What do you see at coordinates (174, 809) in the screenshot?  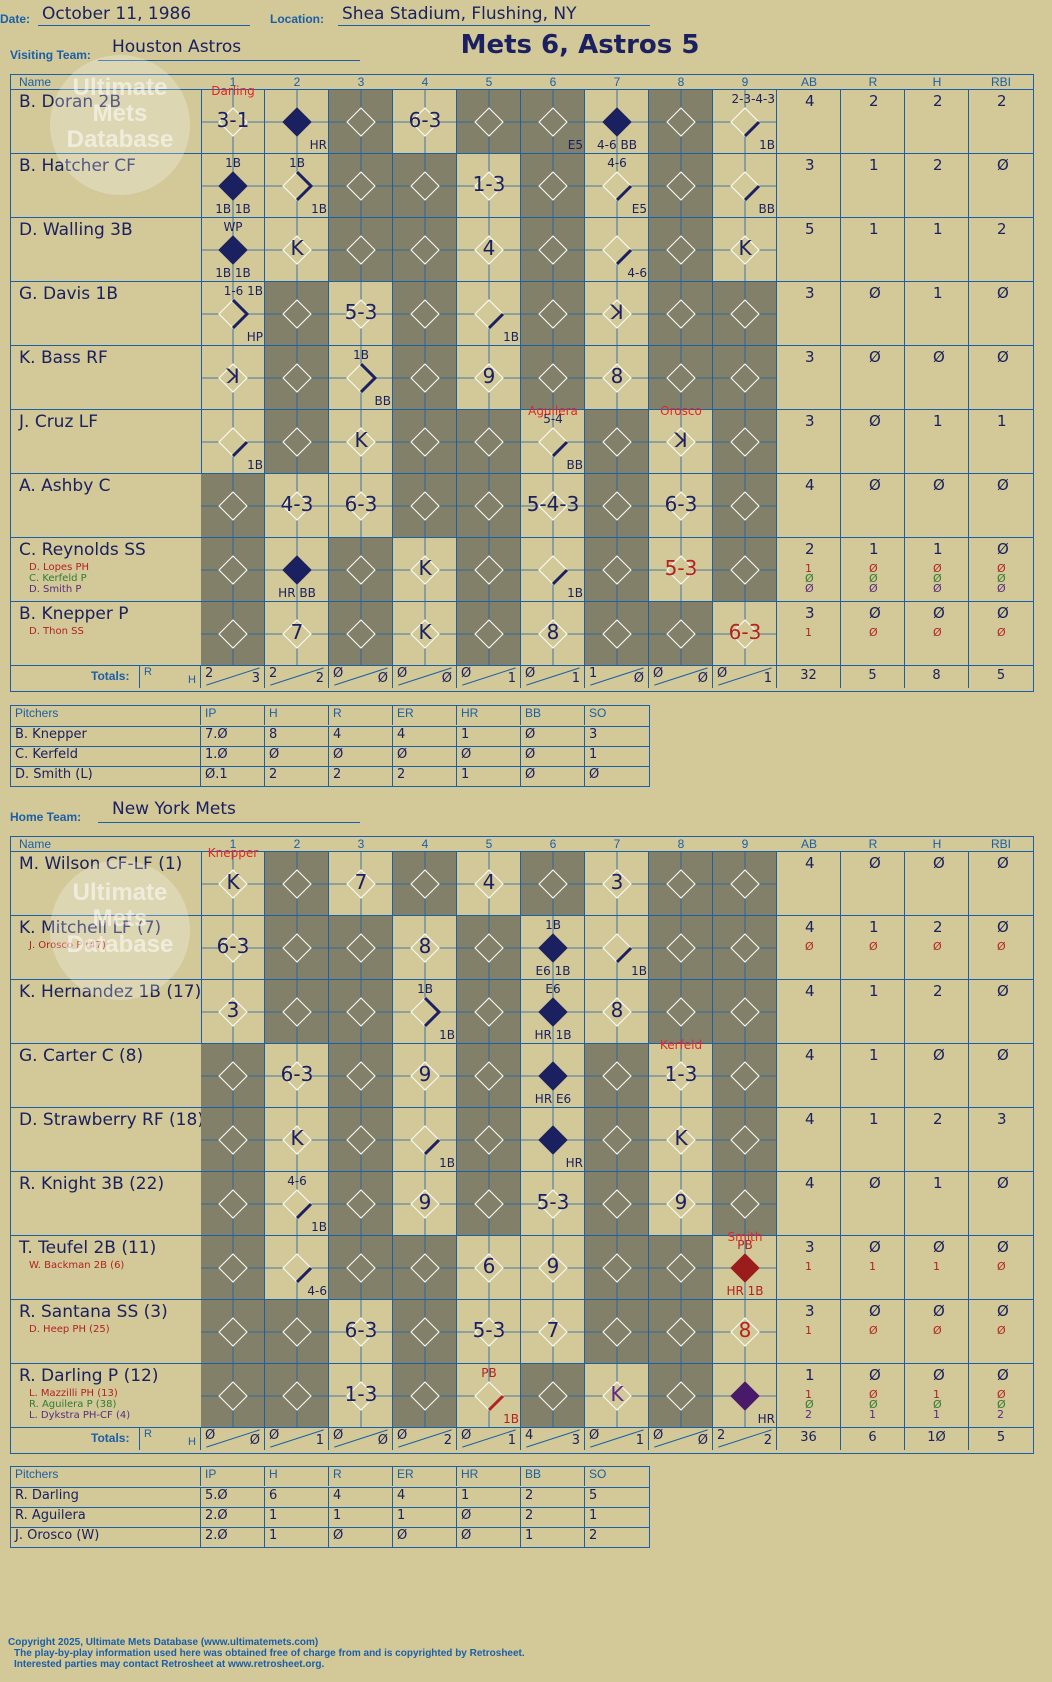 I see `home-team-value: New York Mets` at bounding box center [174, 809].